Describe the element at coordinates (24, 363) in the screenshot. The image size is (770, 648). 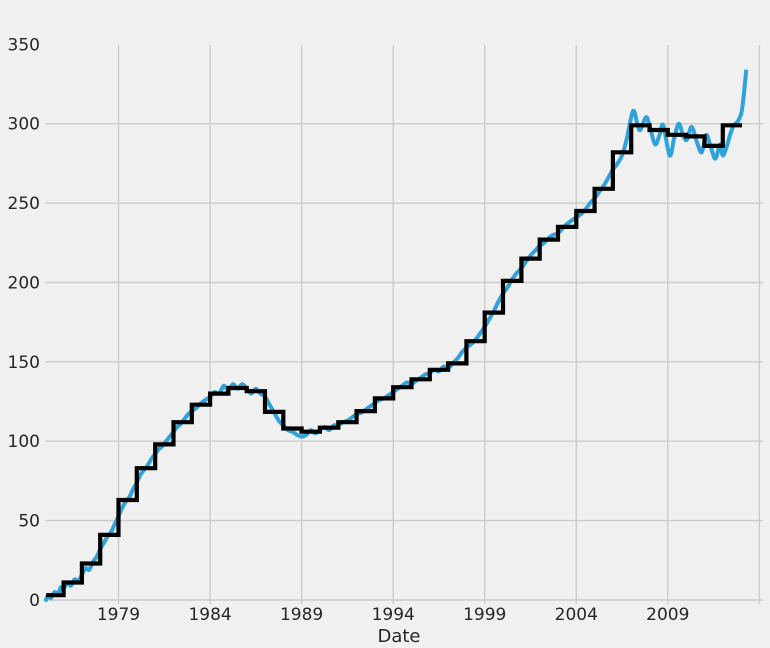
I see `y-tick-label: 150` at that location.